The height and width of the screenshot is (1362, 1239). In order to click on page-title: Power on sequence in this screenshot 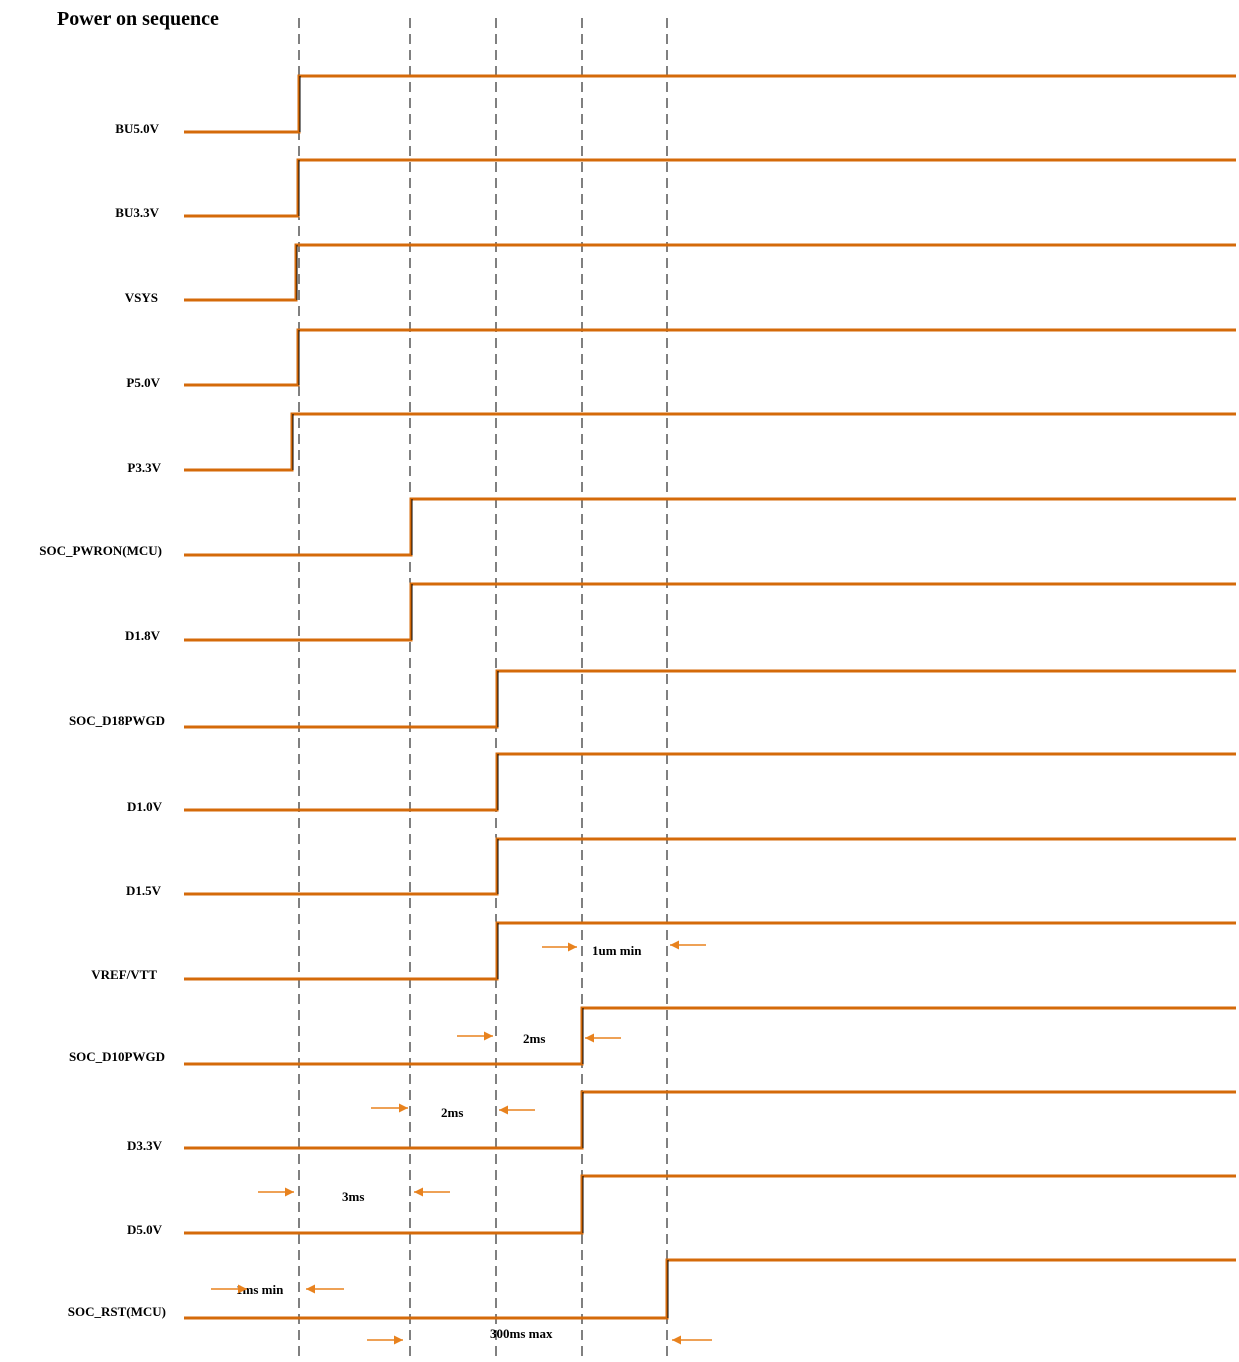, I will do `click(138, 19)`.